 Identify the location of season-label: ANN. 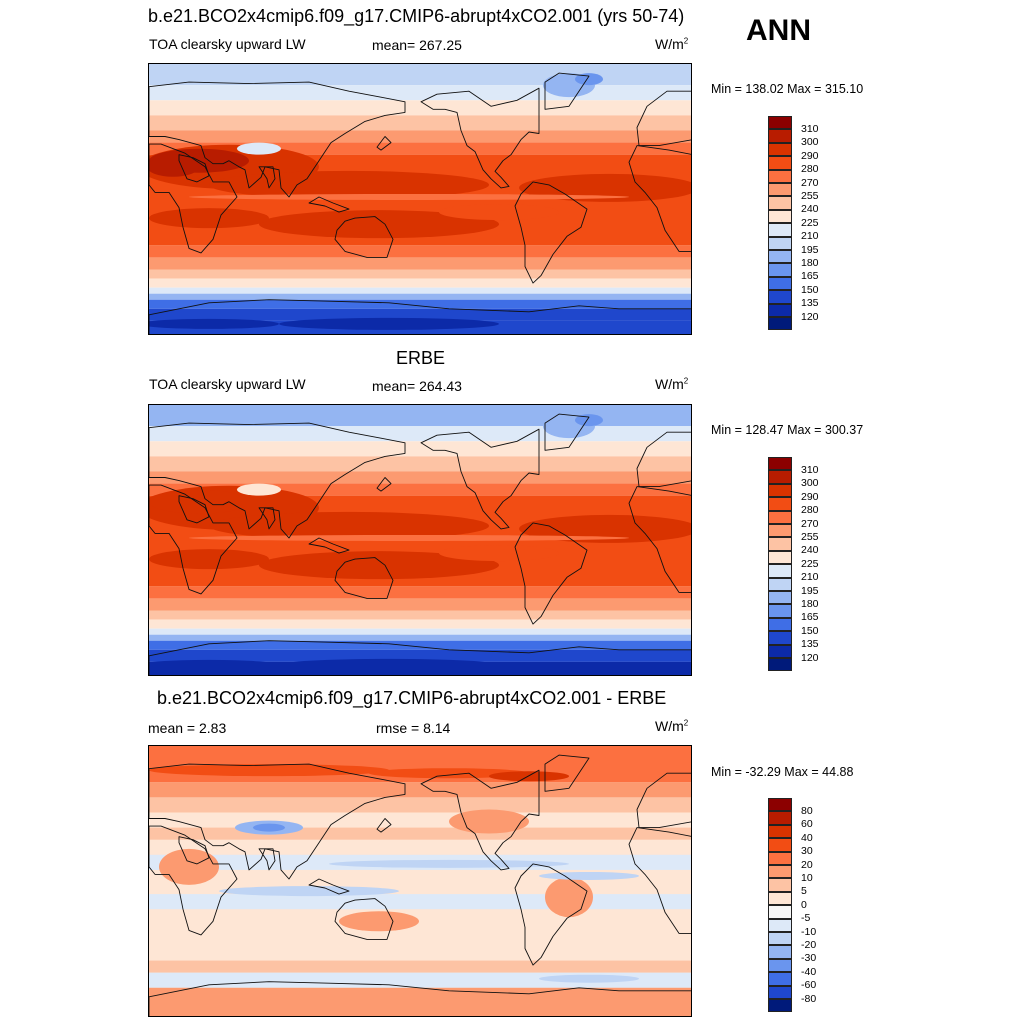
(778, 30).